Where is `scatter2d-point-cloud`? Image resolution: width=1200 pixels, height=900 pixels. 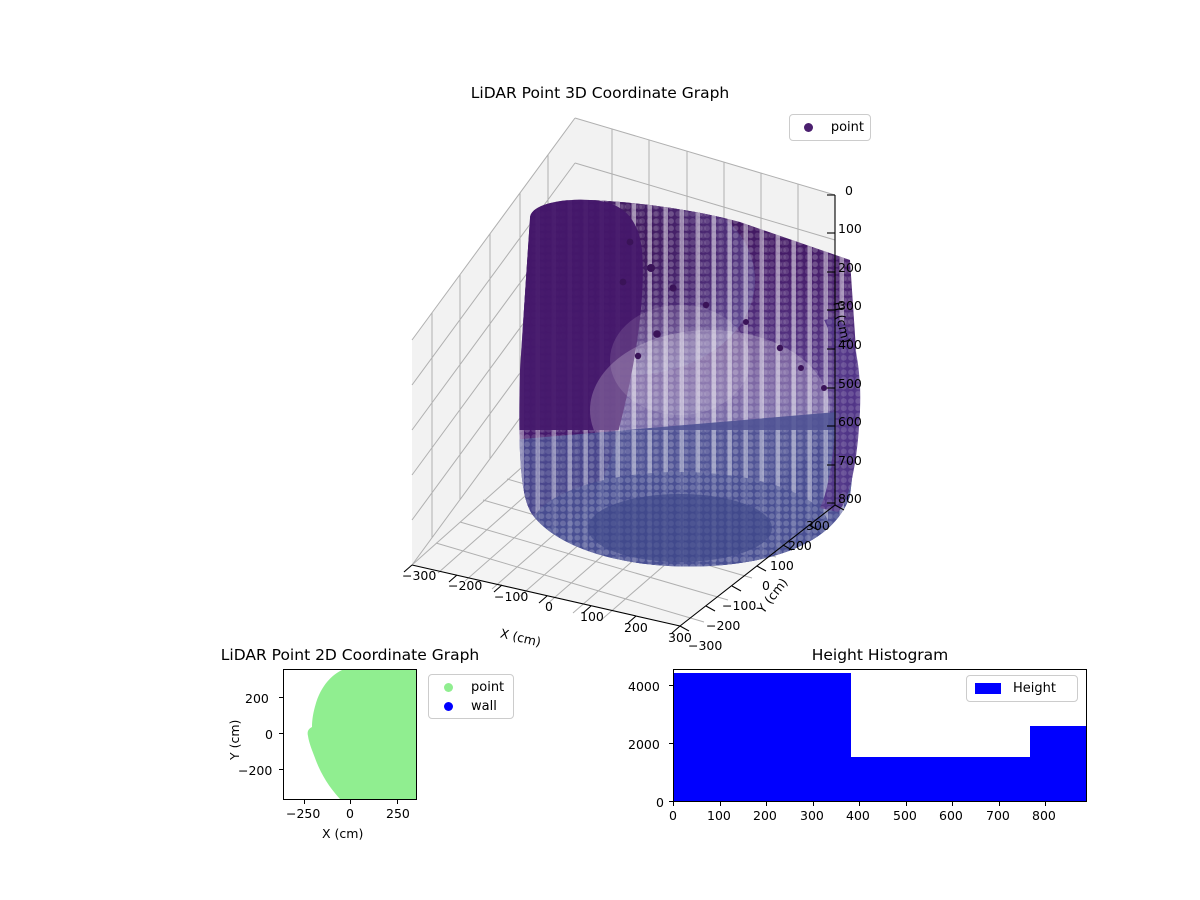
scatter2d-point-cloud is located at coordinates (361, 734).